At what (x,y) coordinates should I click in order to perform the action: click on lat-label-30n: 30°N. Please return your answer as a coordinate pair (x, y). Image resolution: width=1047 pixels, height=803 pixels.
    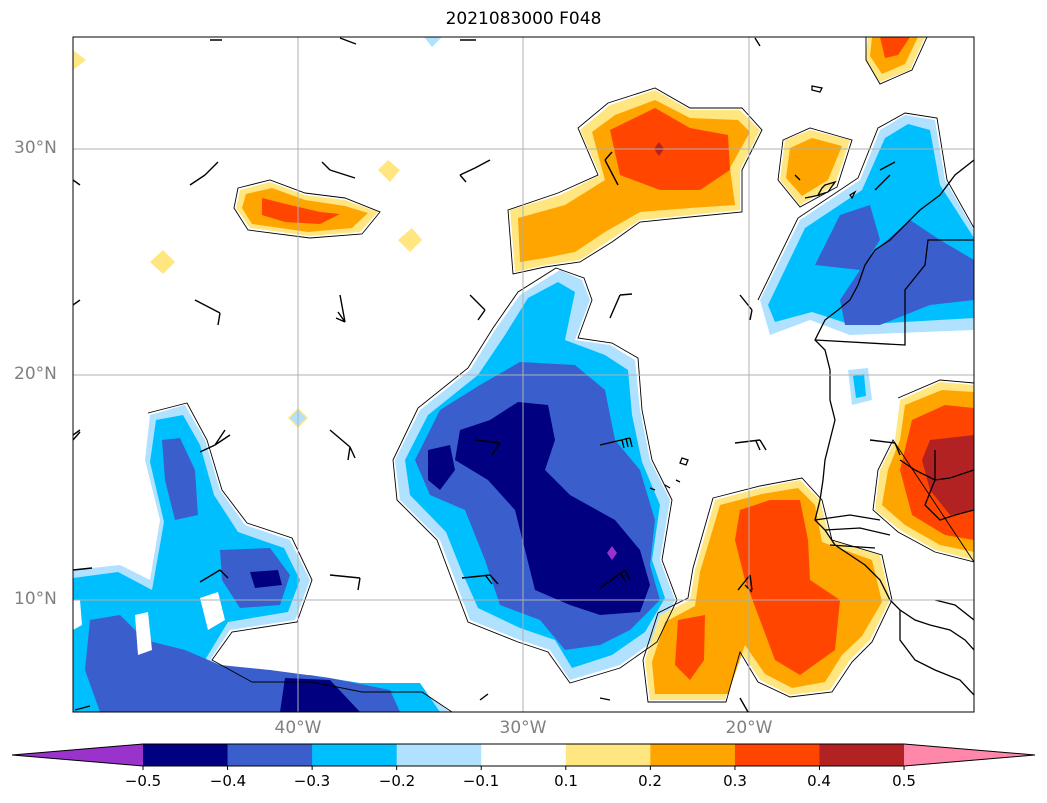
    Looking at the image, I should click on (35, 148).